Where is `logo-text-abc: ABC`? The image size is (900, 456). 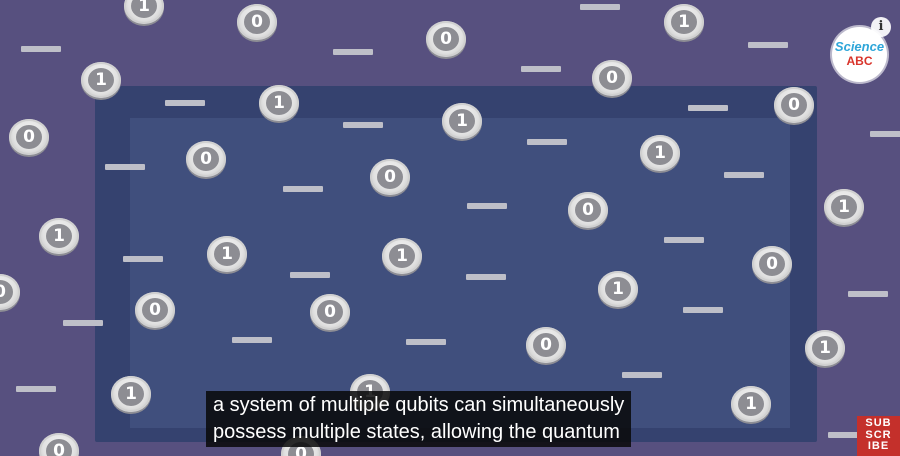 logo-text-abc: ABC is located at coordinates (859, 61).